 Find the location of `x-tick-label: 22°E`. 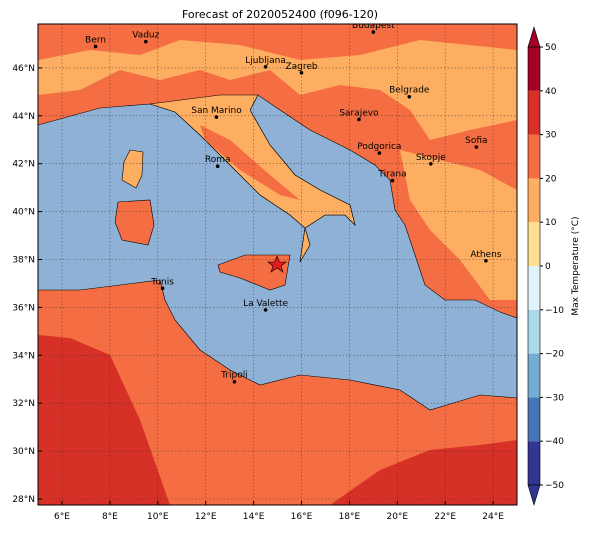

x-tick-label: 22°E is located at coordinates (445, 517).